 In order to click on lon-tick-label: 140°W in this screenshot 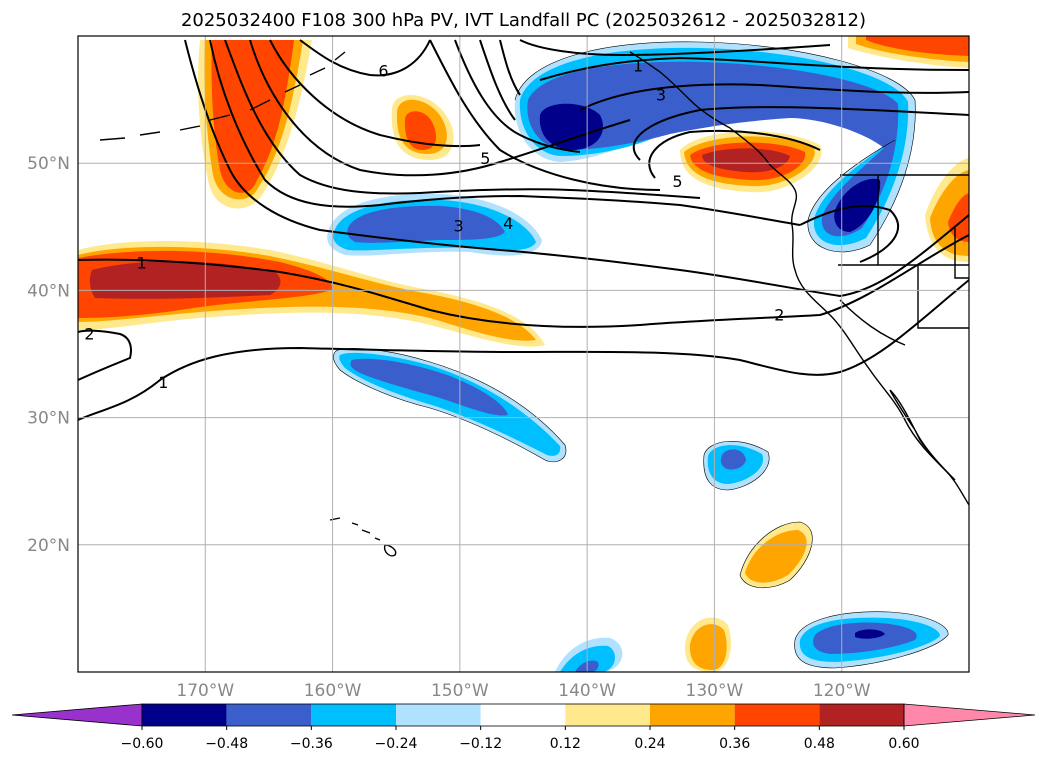, I will do `click(587, 691)`.